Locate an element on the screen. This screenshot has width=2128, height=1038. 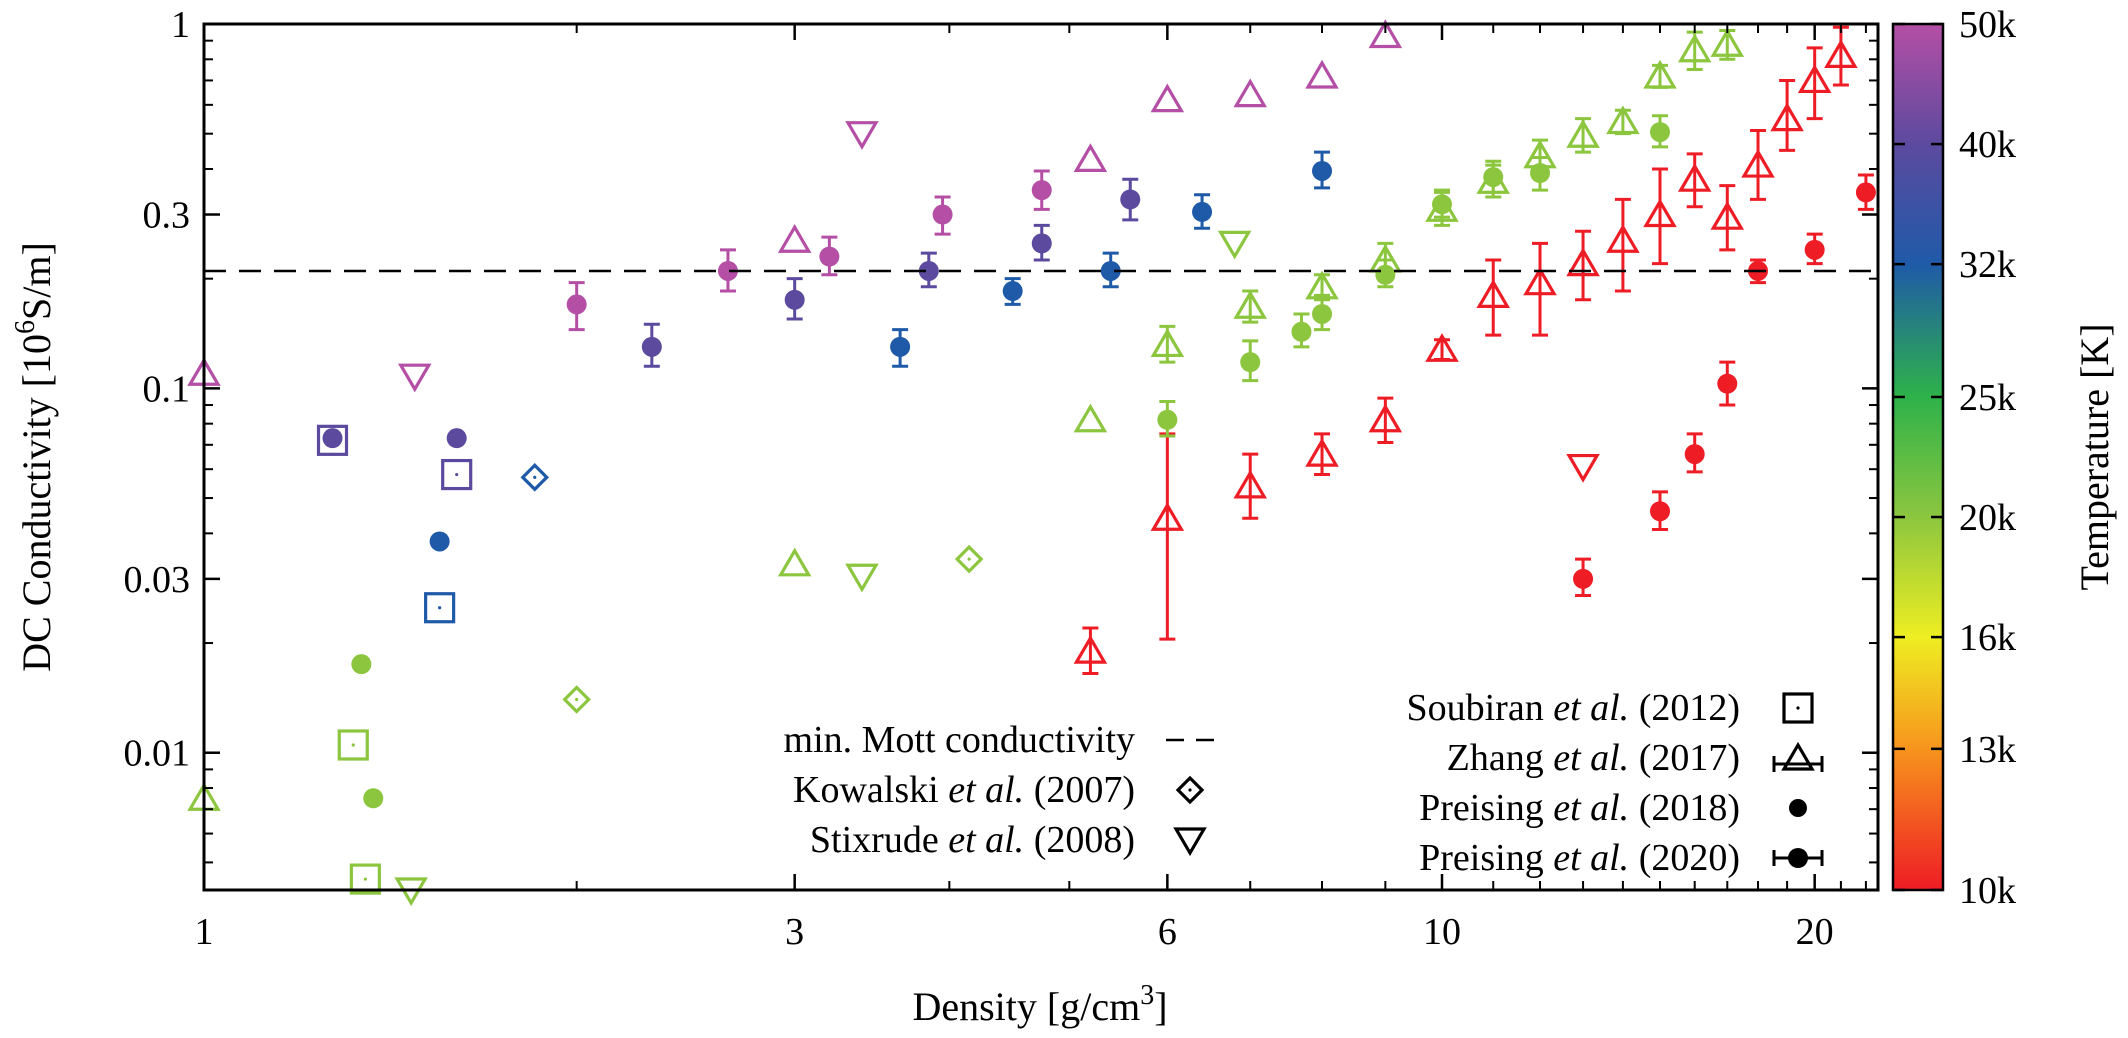
legend-symbol-diamond-center is located at coordinates (1190, 790).